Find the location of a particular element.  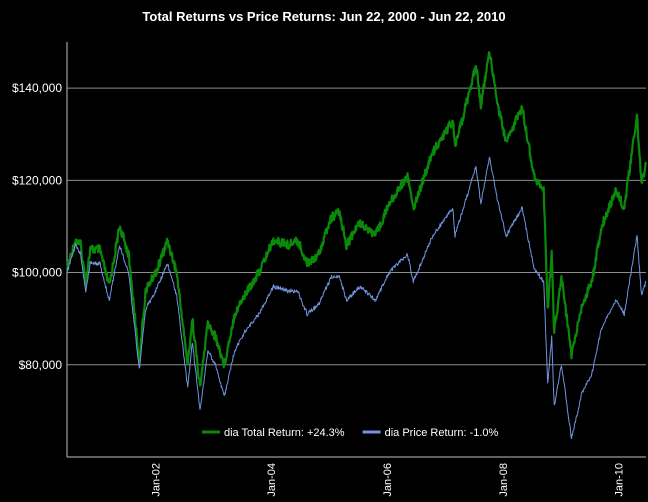

x-tick-label: Jan-04 is located at coordinates (272, 480).